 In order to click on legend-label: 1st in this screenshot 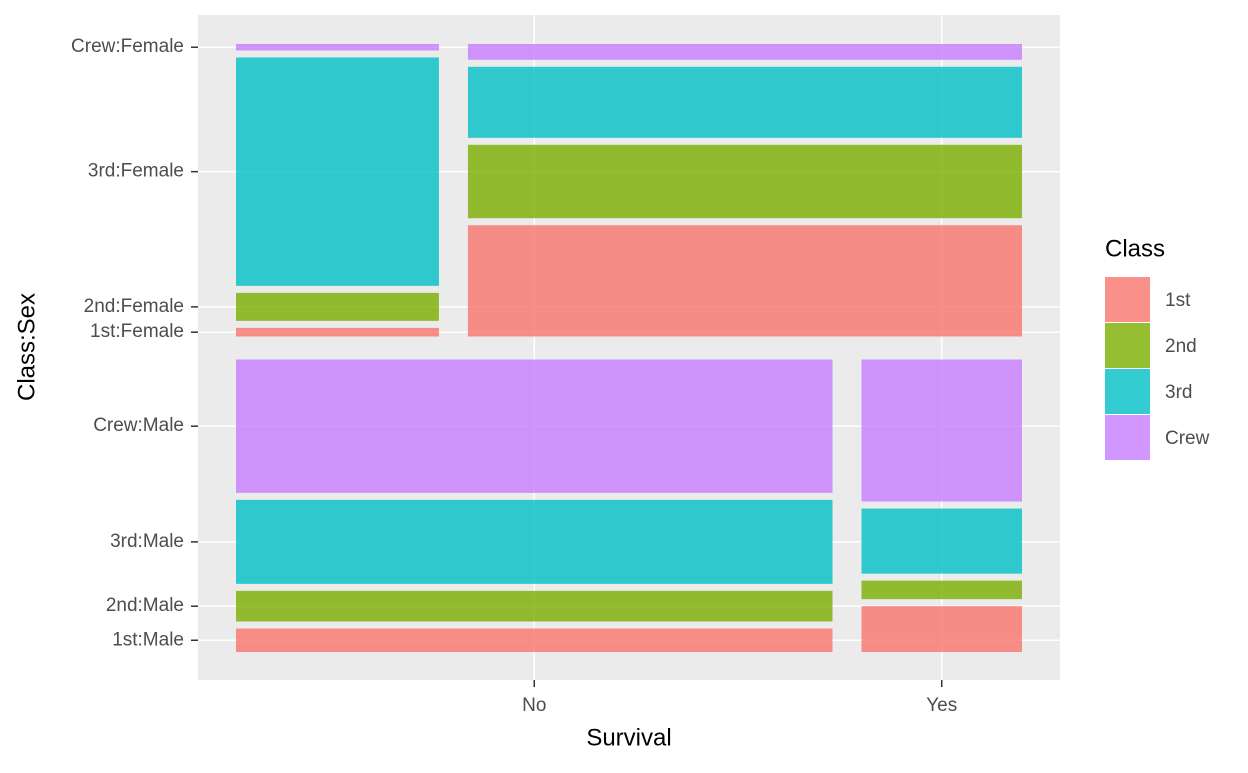, I will do `click(1178, 300)`.